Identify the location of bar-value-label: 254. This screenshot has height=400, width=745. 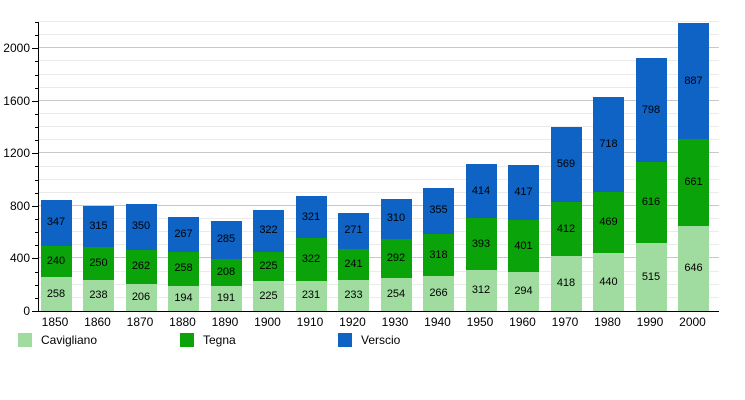
(396, 293).